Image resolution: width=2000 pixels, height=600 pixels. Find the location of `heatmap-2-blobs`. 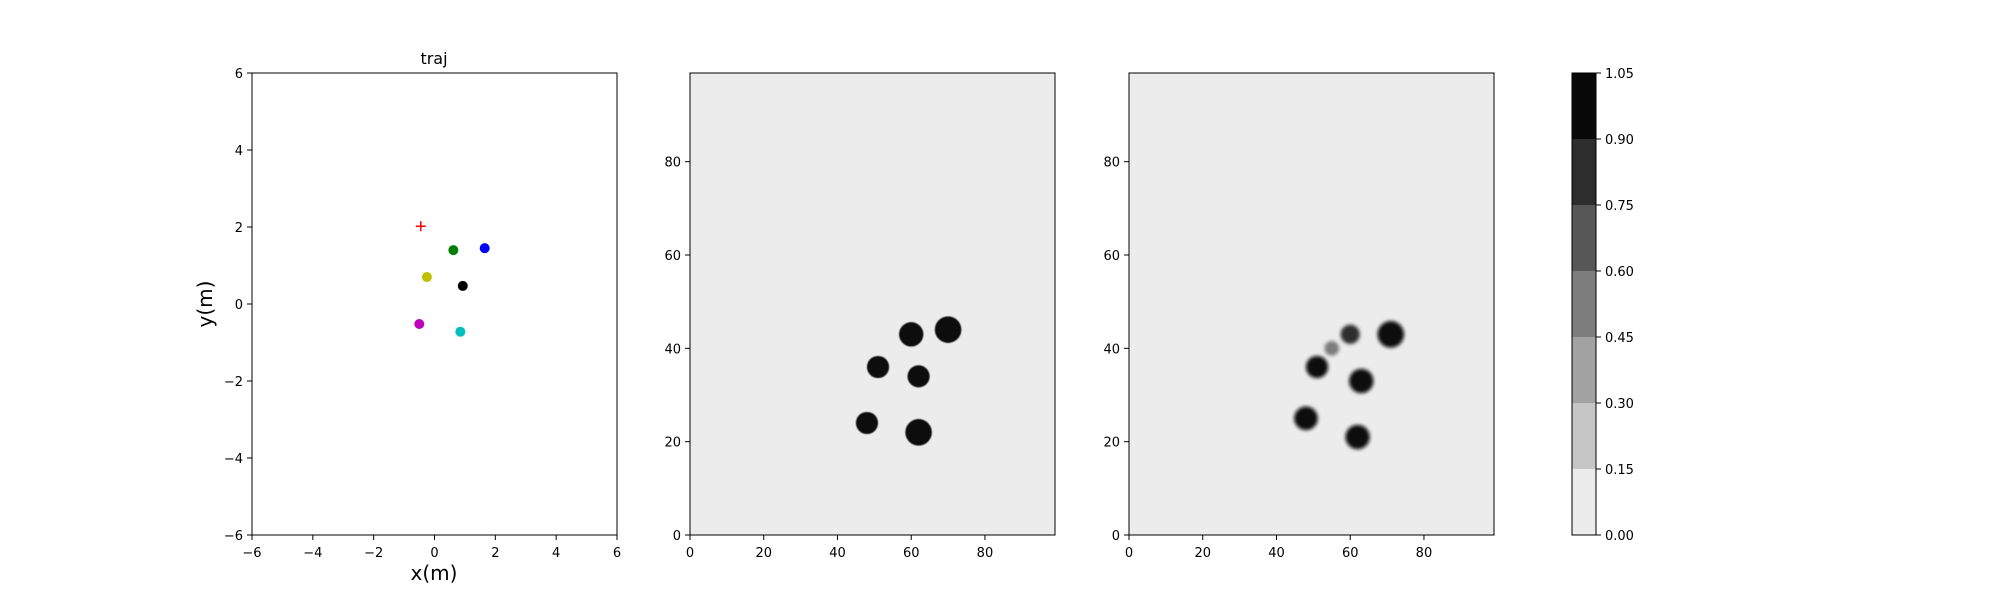

heatmap-2-blobs is located at coordinates (1349, 385).